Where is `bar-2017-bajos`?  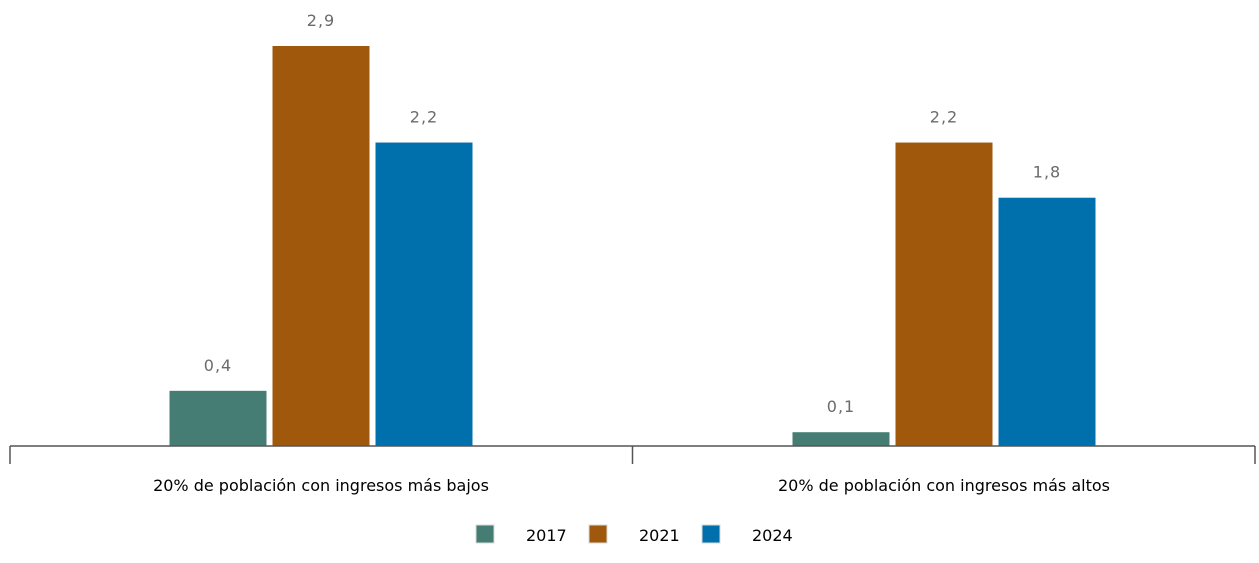
bar-2017-bajos is located at coordinates (218, 418).